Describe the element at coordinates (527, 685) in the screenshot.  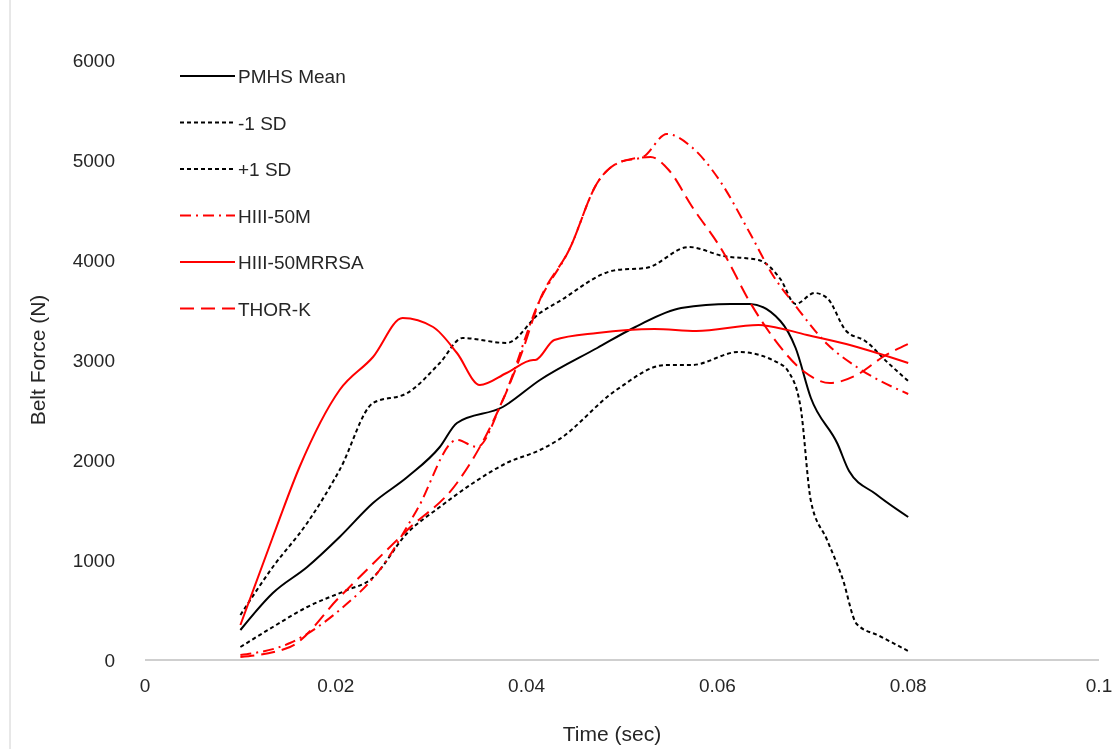
I see `x-tick-label: 0.04` at that location.